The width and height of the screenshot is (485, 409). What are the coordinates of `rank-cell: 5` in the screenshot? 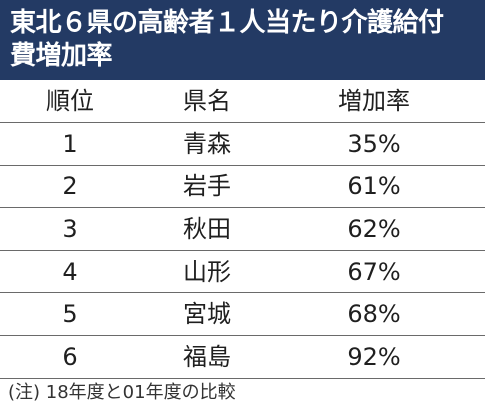 It's located at (70, 314).